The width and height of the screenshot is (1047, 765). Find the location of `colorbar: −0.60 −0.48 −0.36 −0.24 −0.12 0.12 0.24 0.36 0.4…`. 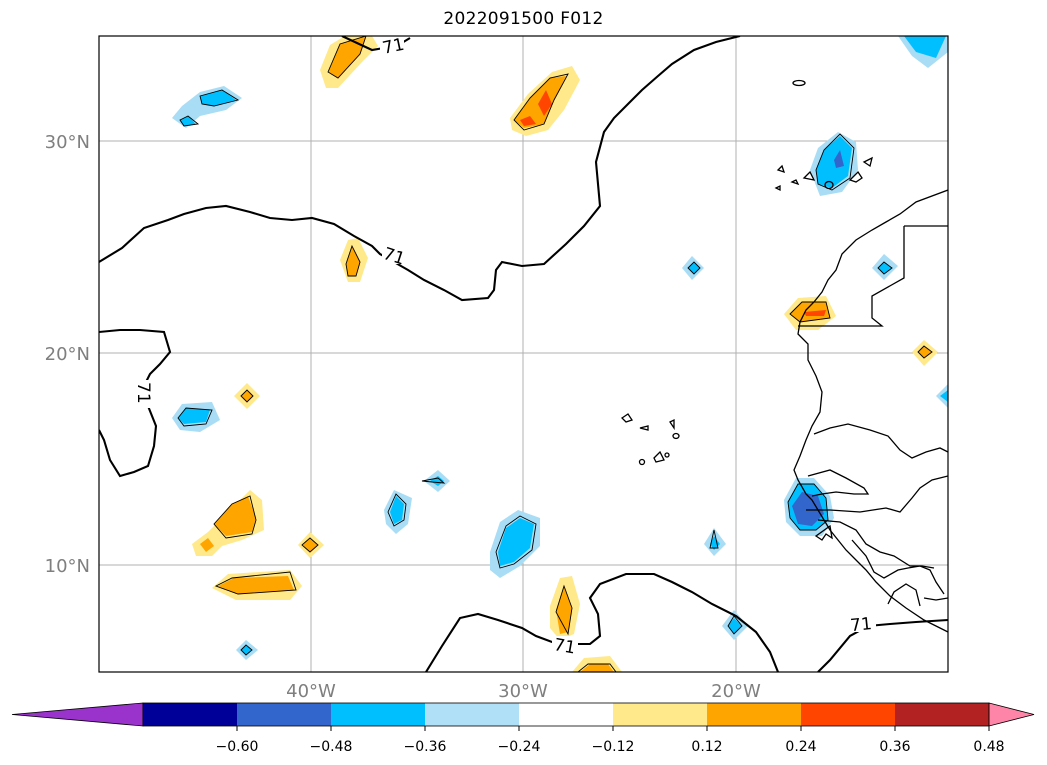

colorbar: −0.60 −0.48 −0.36 −0.24 −0.12 0.12 0.24 0.36 0.4… is located at coordinates (523, 728).